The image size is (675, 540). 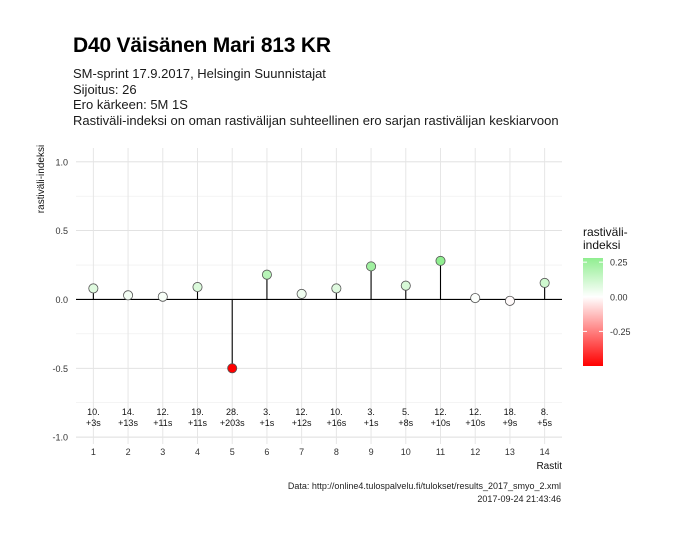 What do you see at coordinates (61, 231) in the screenshot?
I see `y-tick-label: 0.5` at bounding box center [61, 231].